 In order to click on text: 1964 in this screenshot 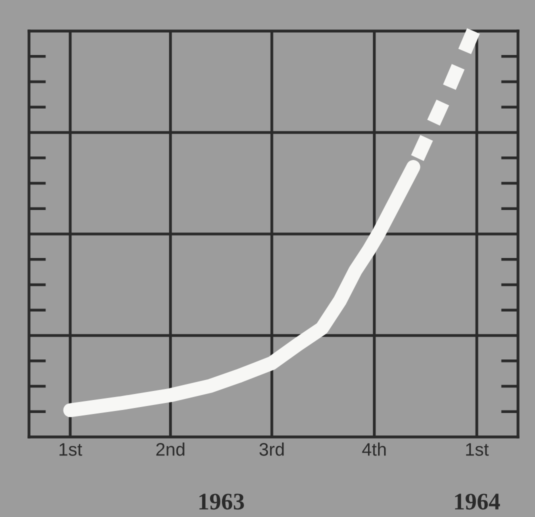, I will do `click(477, 502)`.